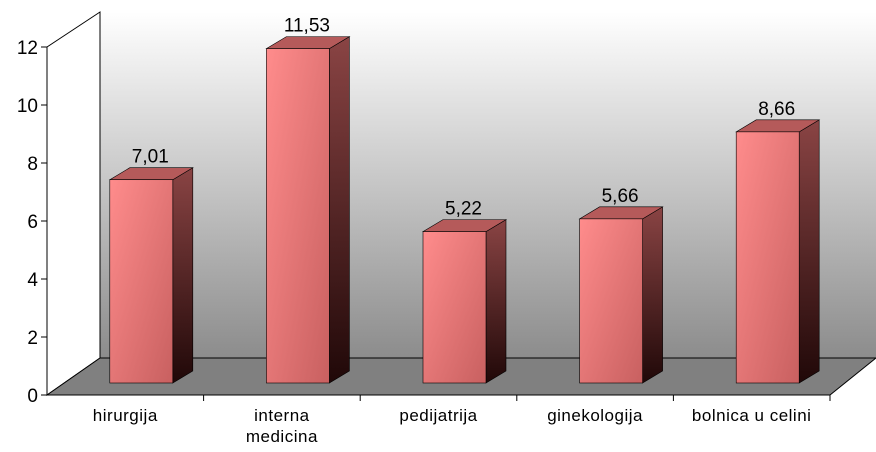  Describe the element at coordinates (32, 164) in the screenshot. I see `y-tick-label: 8` at that location.